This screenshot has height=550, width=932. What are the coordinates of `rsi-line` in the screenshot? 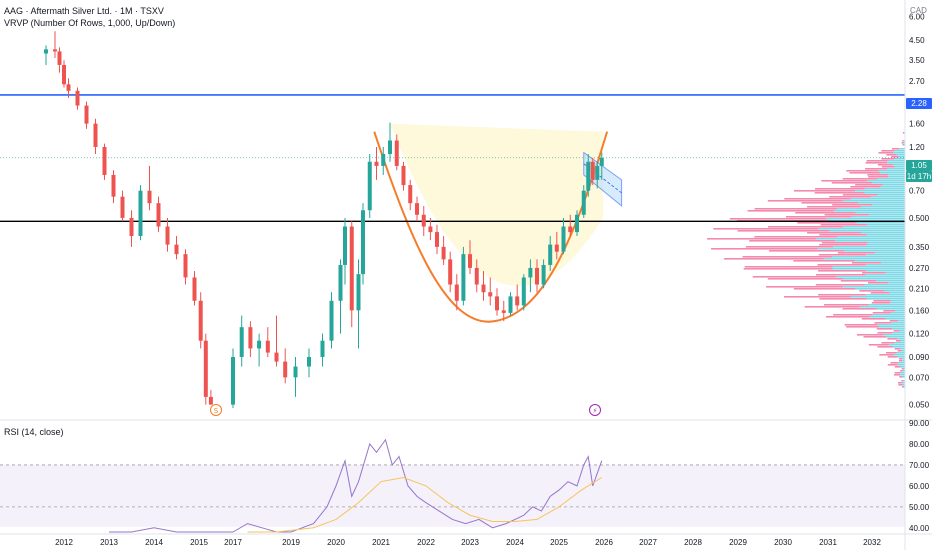 It's located at (356, 485).